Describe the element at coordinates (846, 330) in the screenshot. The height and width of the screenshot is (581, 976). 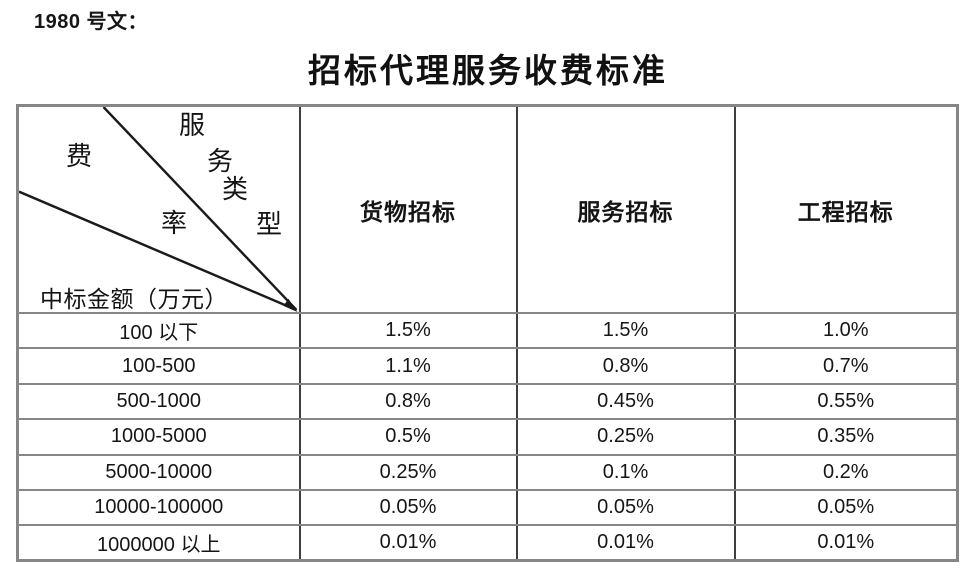
I see `cell-value: 1.0%` at that location.